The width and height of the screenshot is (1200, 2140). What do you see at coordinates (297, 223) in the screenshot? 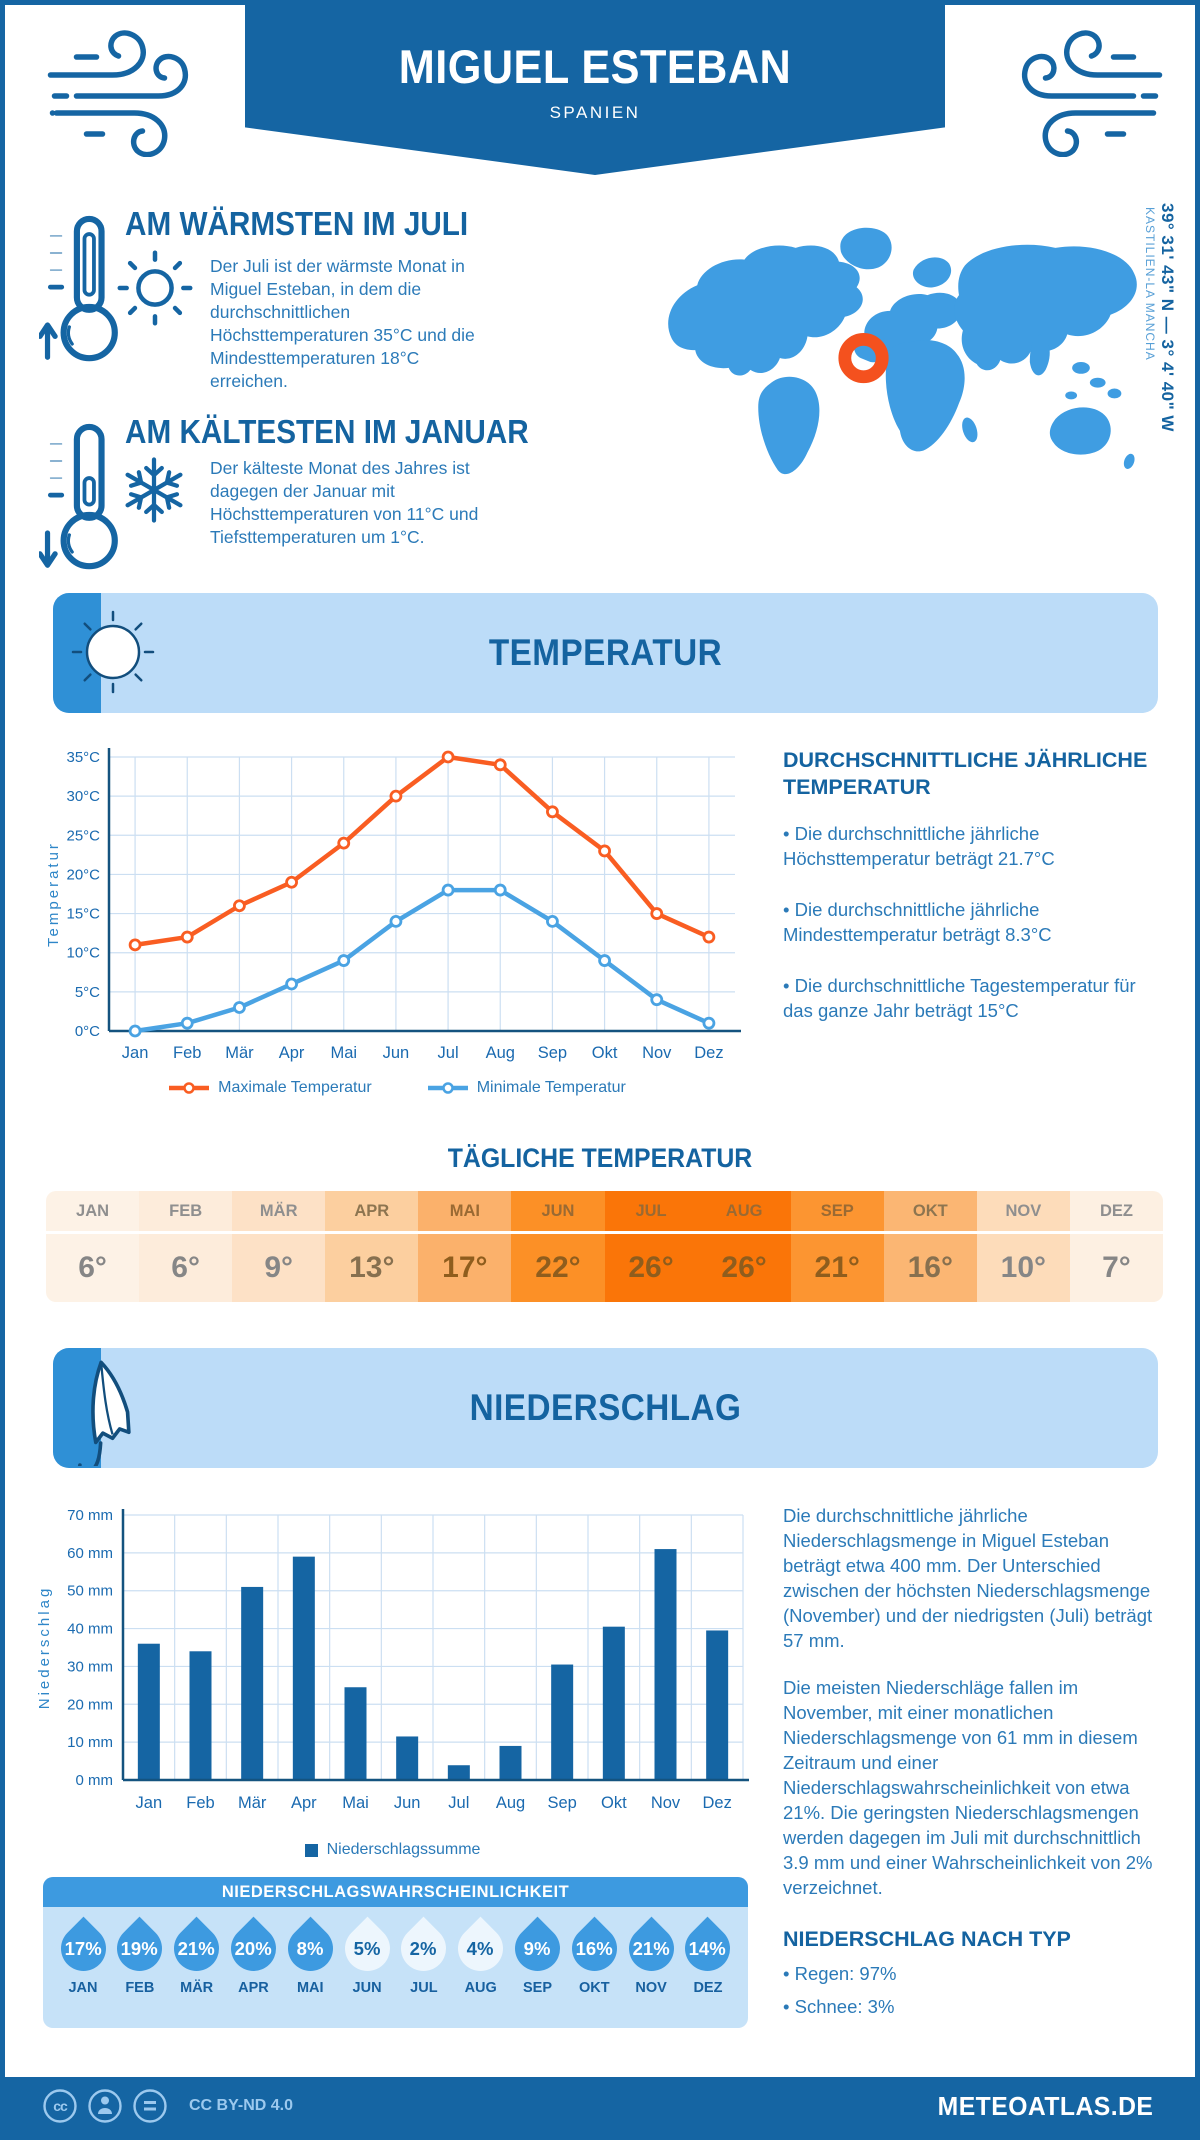
I see `warmest-title: AM WÄRMSTEN IM JULI` at bounding box center [297, 223].